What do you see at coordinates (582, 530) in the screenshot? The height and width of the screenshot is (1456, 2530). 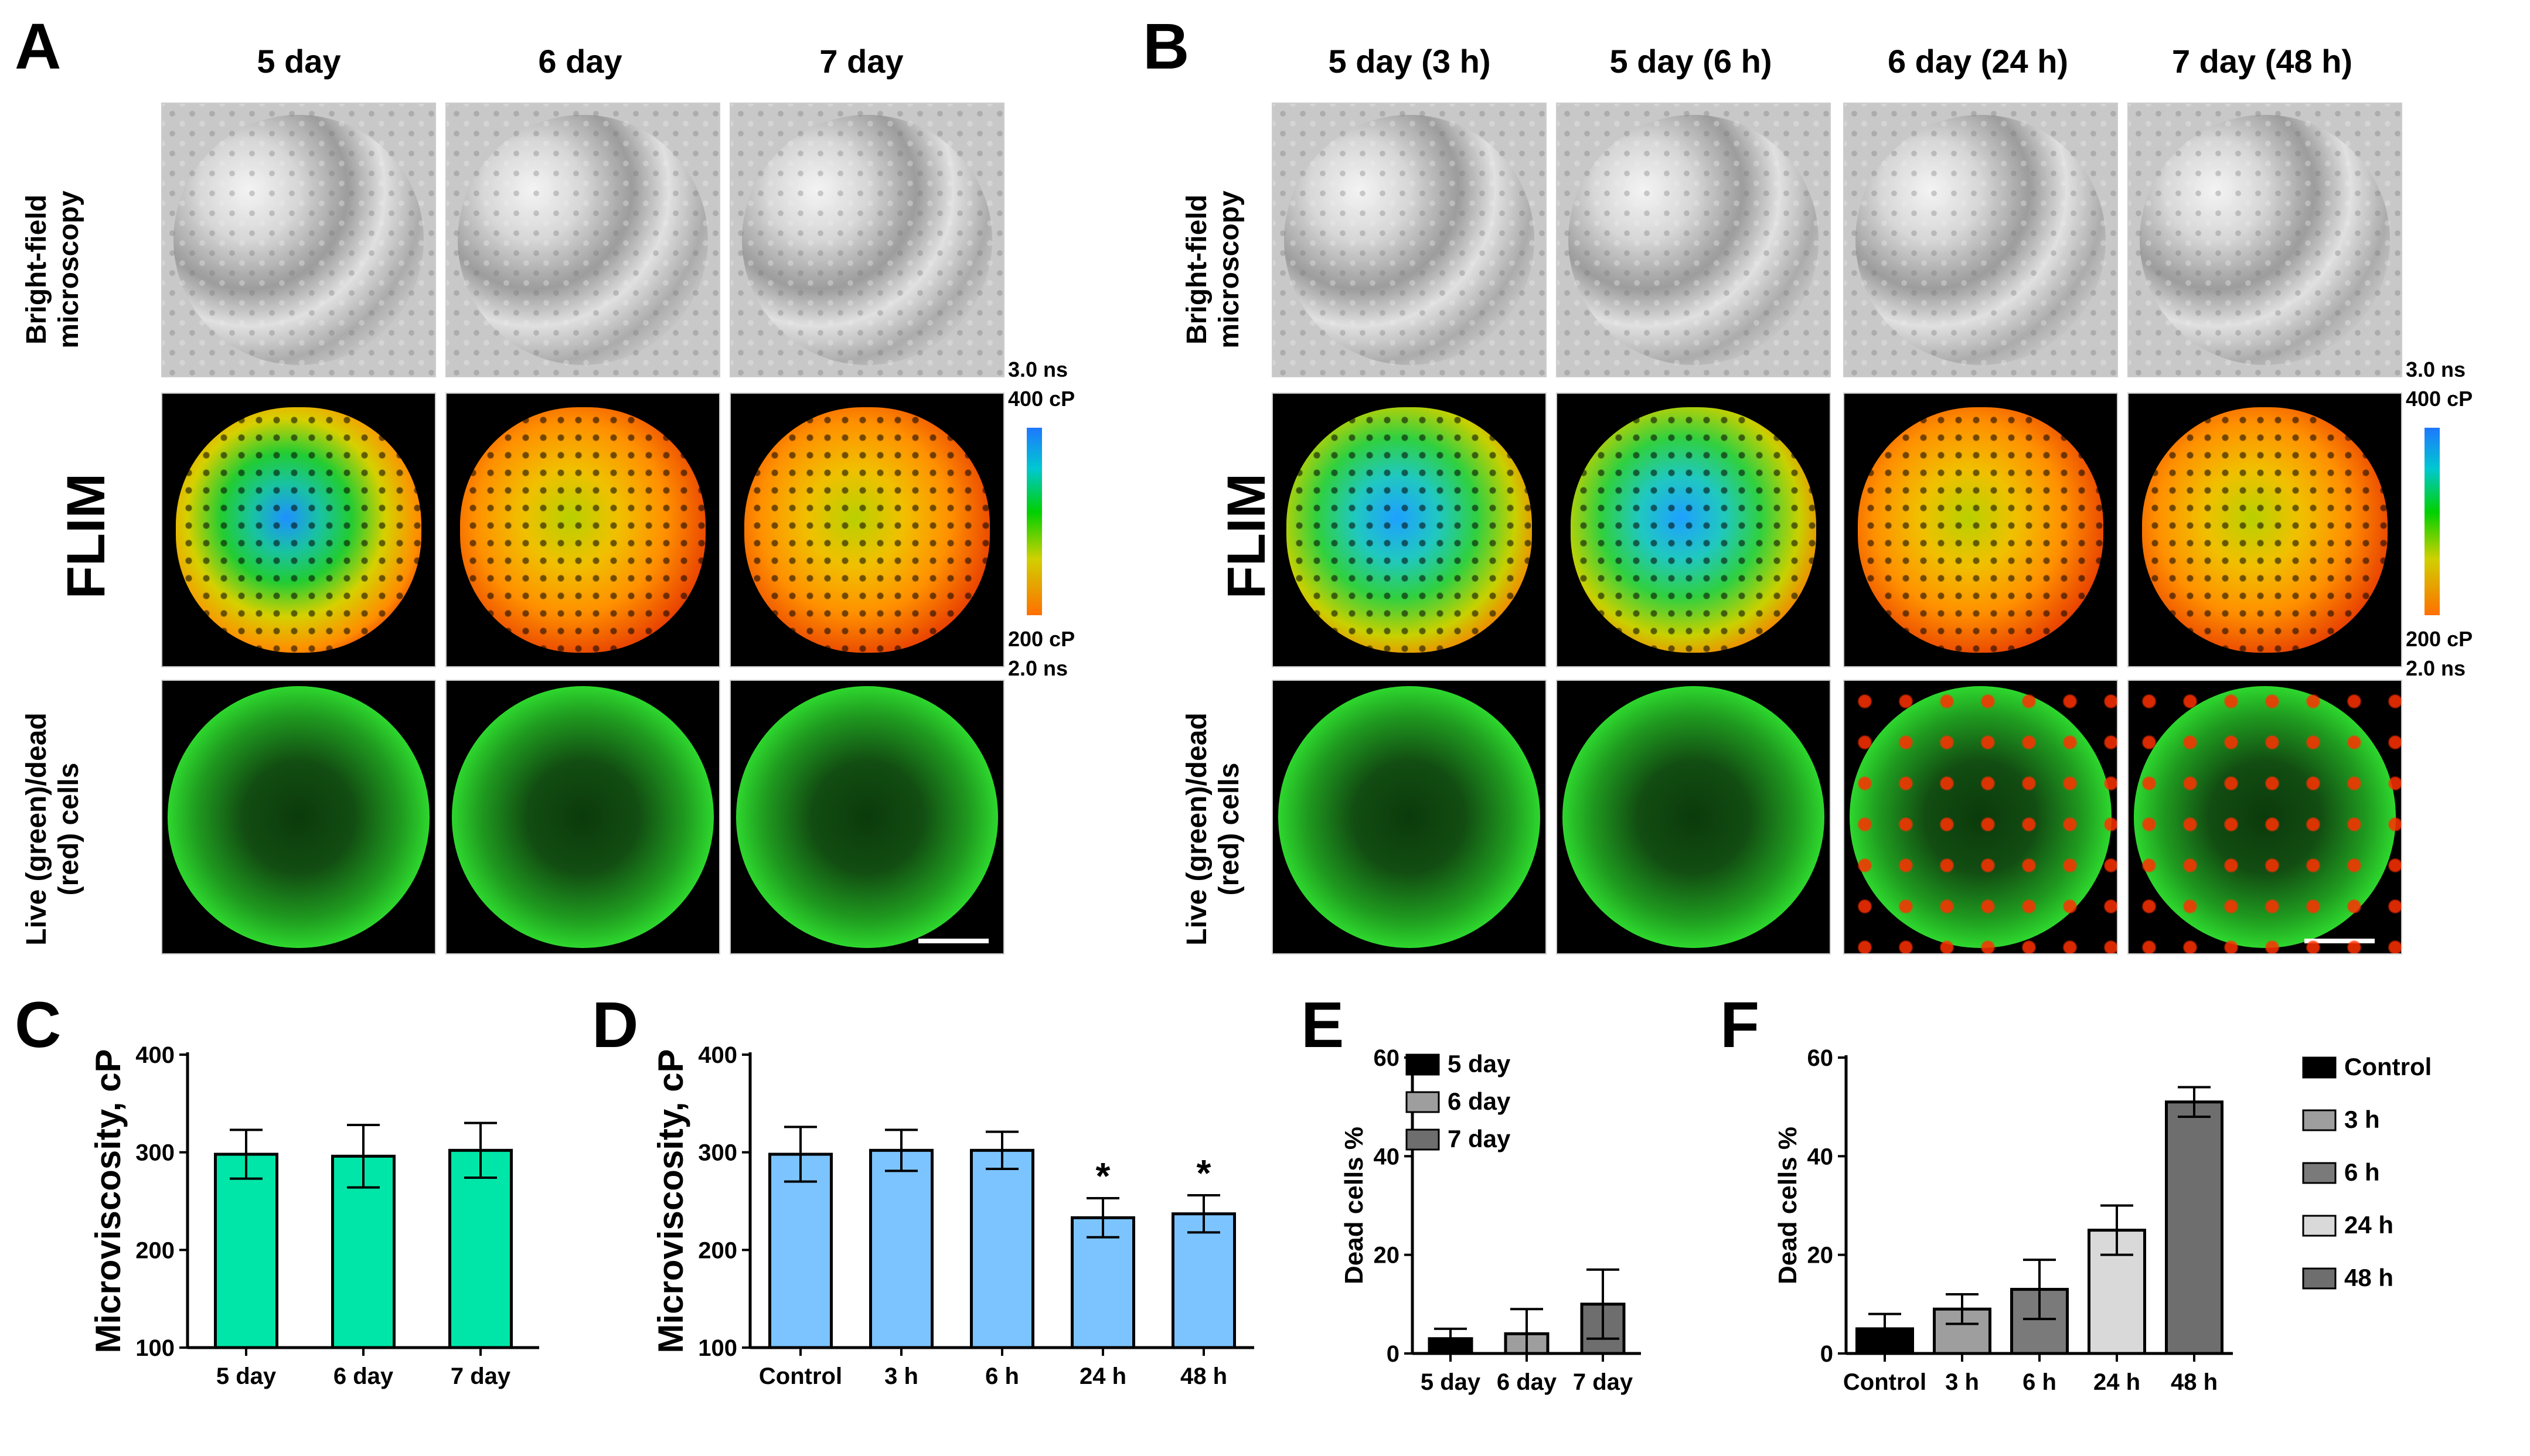 I see `flim-image-6-day` at bounding box center [582, 530].